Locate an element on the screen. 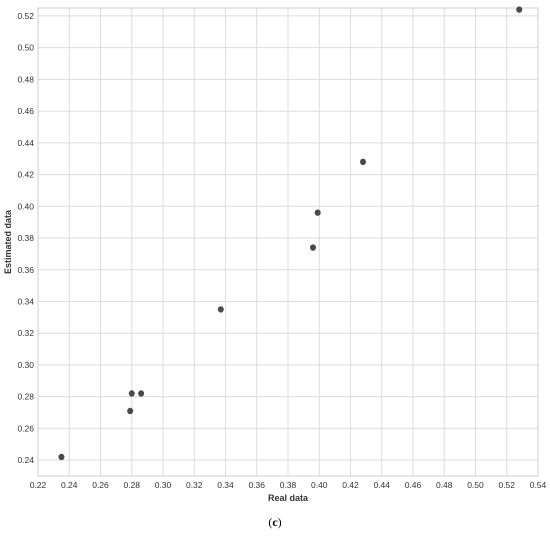 The width and height of the screenshot is (550, 544). x-tick-label: 0.40 is located at coordinates (319, 485).